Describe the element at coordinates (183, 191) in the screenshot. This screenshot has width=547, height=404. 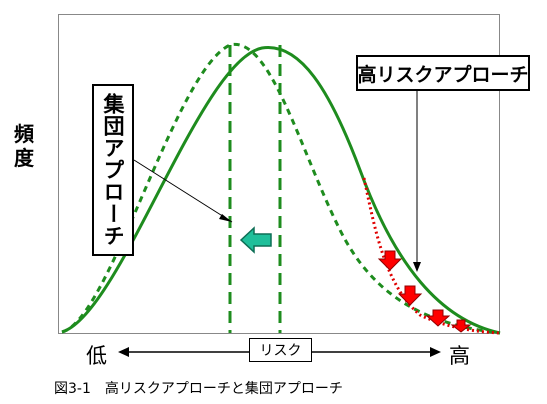
I see `population-leader-line` at that location.